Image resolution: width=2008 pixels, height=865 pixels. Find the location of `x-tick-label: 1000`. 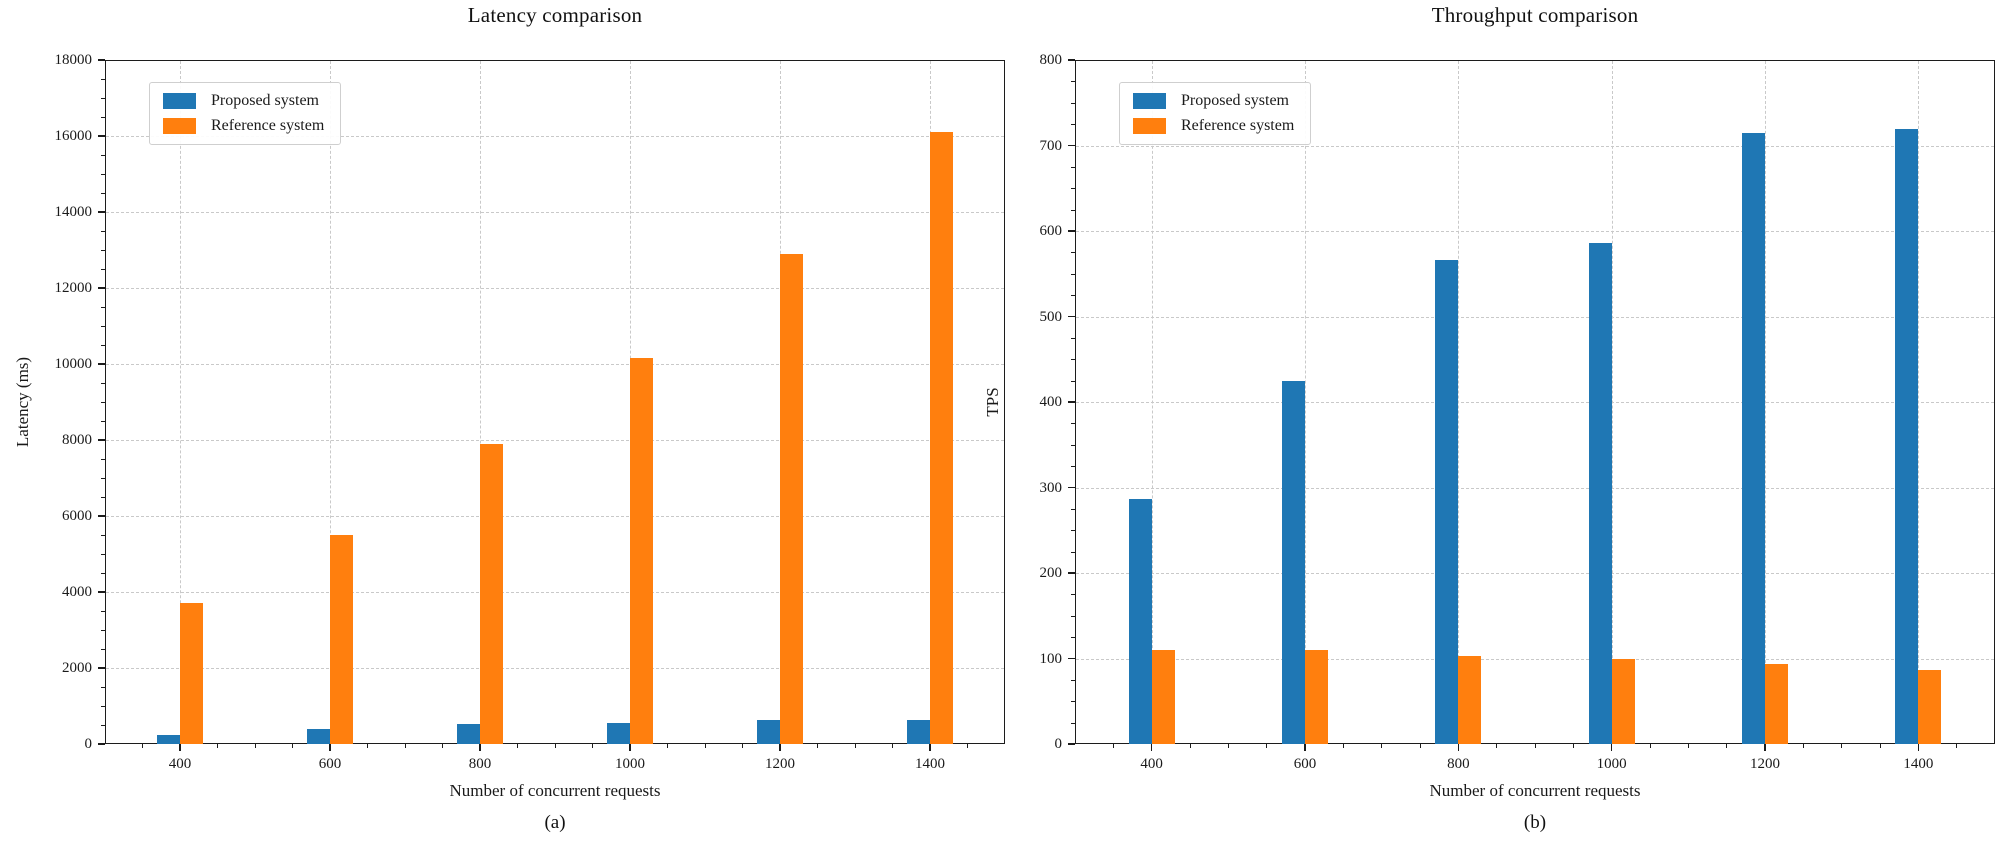

x-tick-label: 1000 is located at coordinates (1611, 764).